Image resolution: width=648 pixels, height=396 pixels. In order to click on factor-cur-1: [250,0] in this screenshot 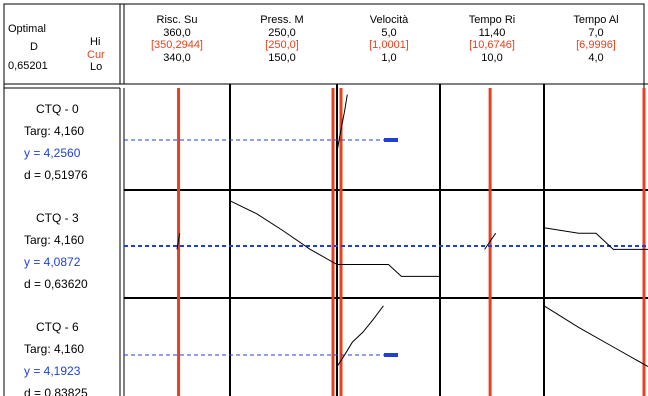, I will do `click(282, 45)`.